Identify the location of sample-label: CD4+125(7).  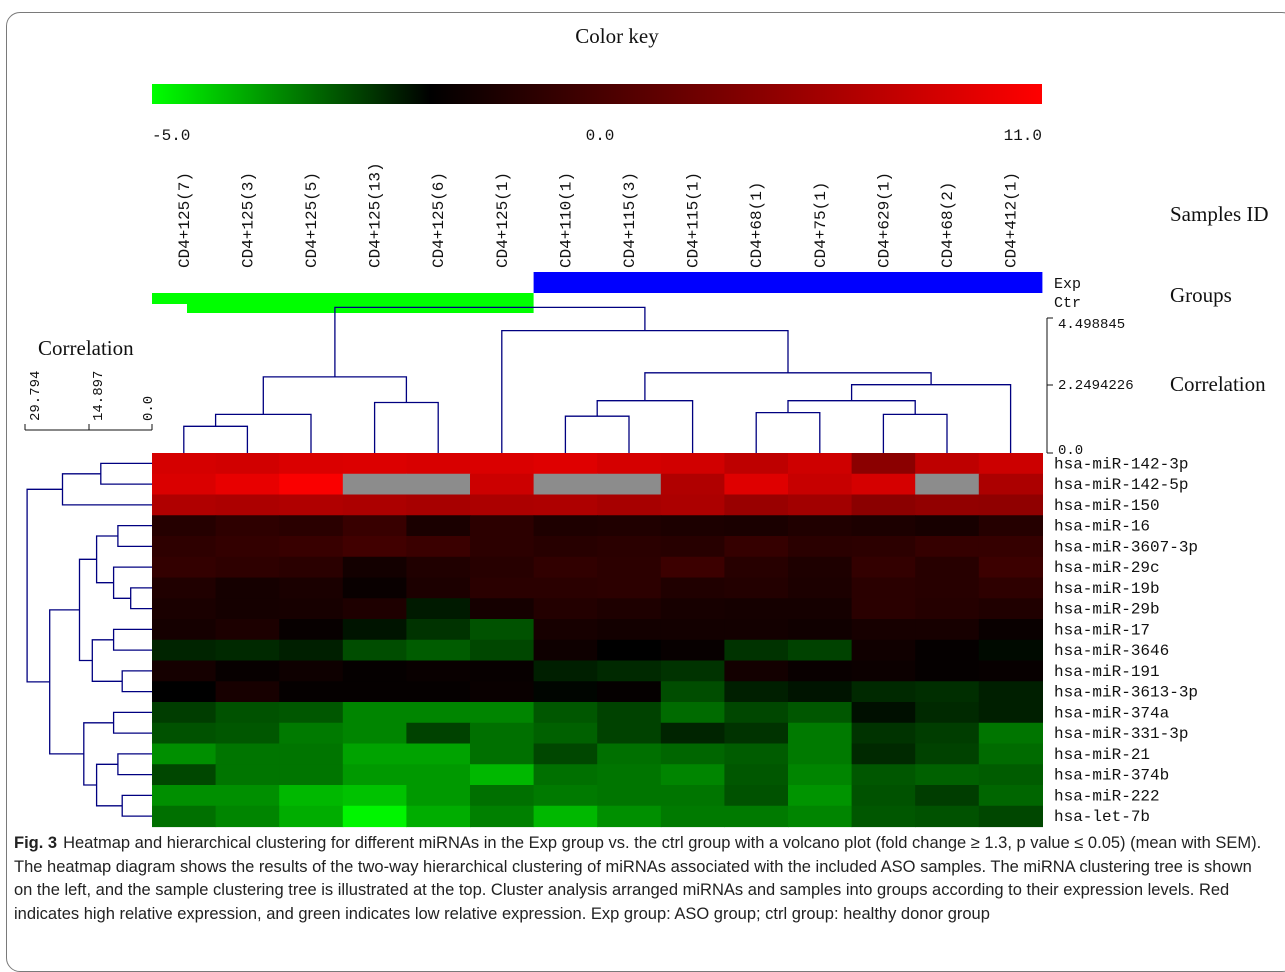
(185, 220).